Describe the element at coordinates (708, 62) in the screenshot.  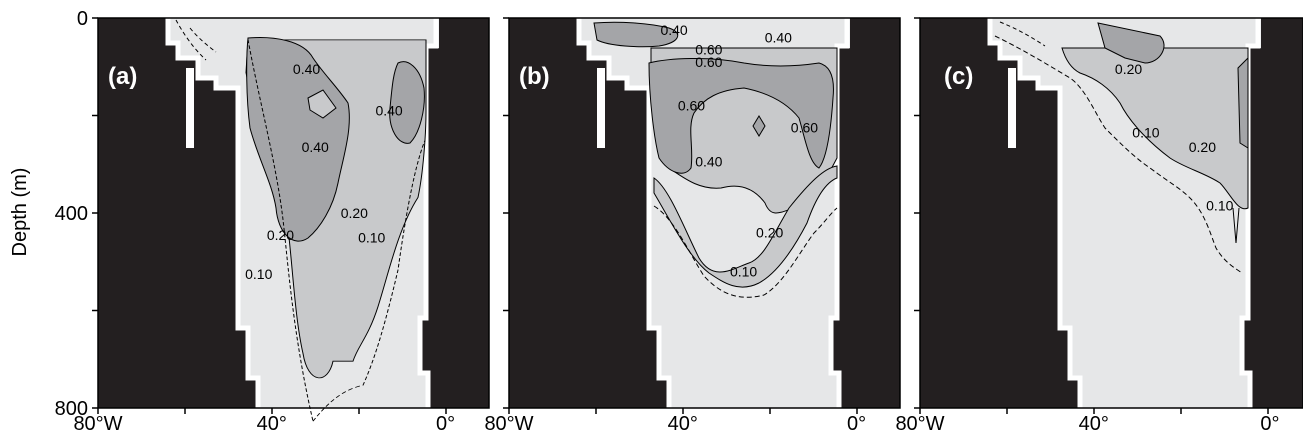
I see `contour-label-b-3: 0.60` at that location.